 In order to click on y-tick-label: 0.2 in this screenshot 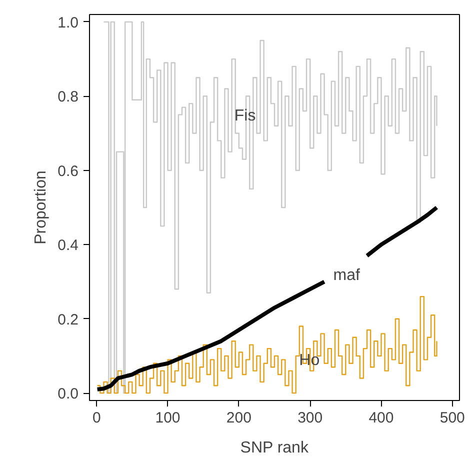, I will do `click(68, 319)`.